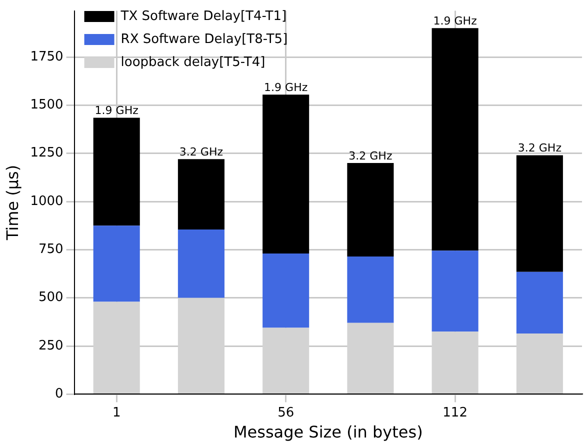 Image resolution: width=584 pixels, height=443 pixels. I want to click on x-tick-label: 112, so click(455, 412).